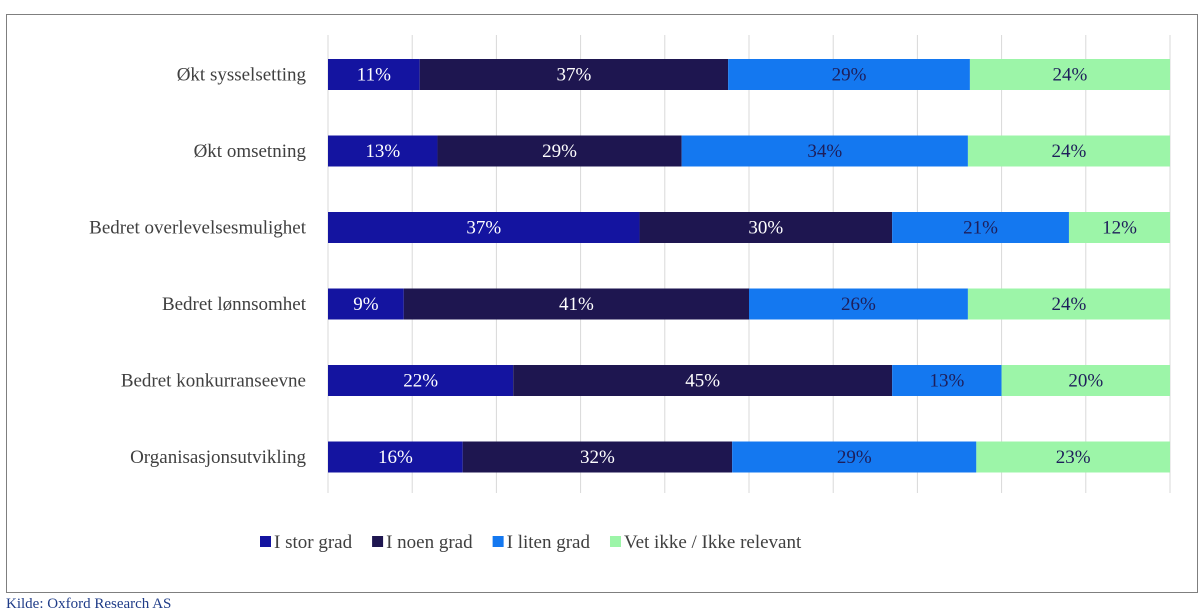  I want to click on data-label: 34%, so click(824, 151).